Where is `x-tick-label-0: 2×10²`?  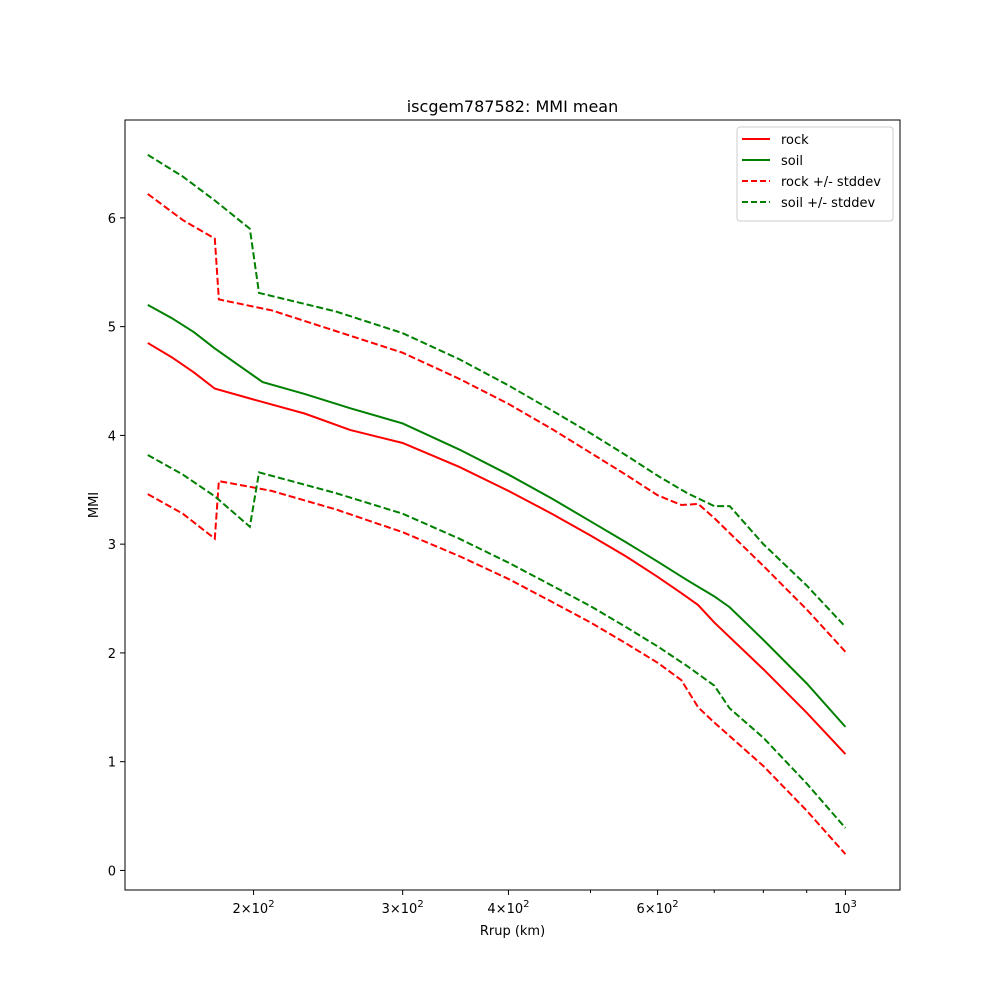
x-tick-label-0: 2×10² is located at coordinates (254, 908).